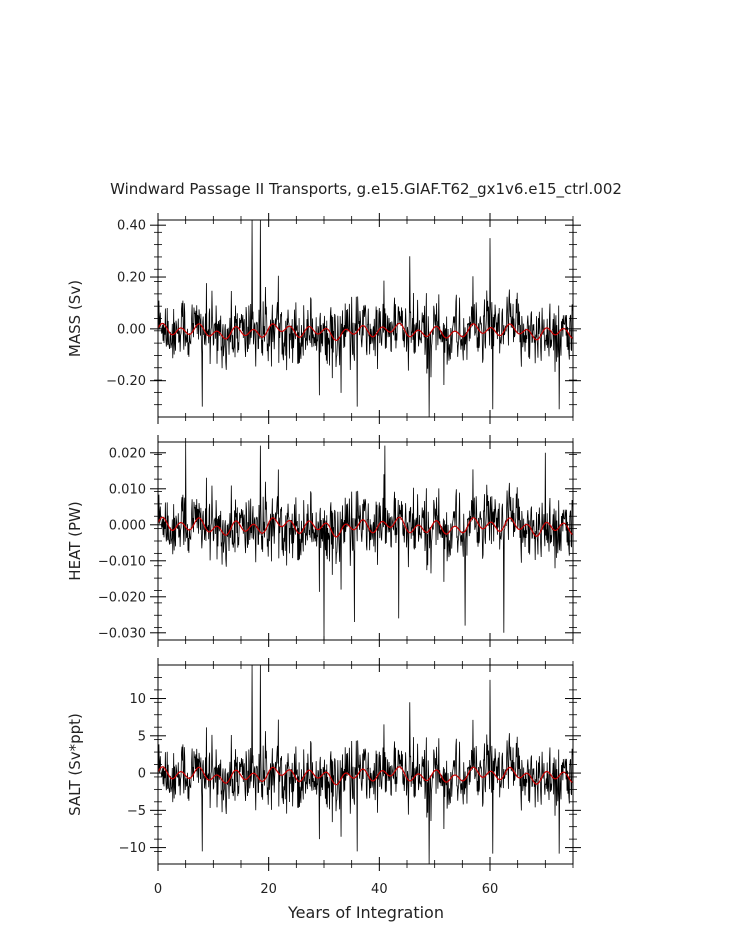 The width and height of the screenshot is (733, 945). Describe the element at coordinates (132, 848) in the screenshot. I see `y-tick-label: −10` at that location.